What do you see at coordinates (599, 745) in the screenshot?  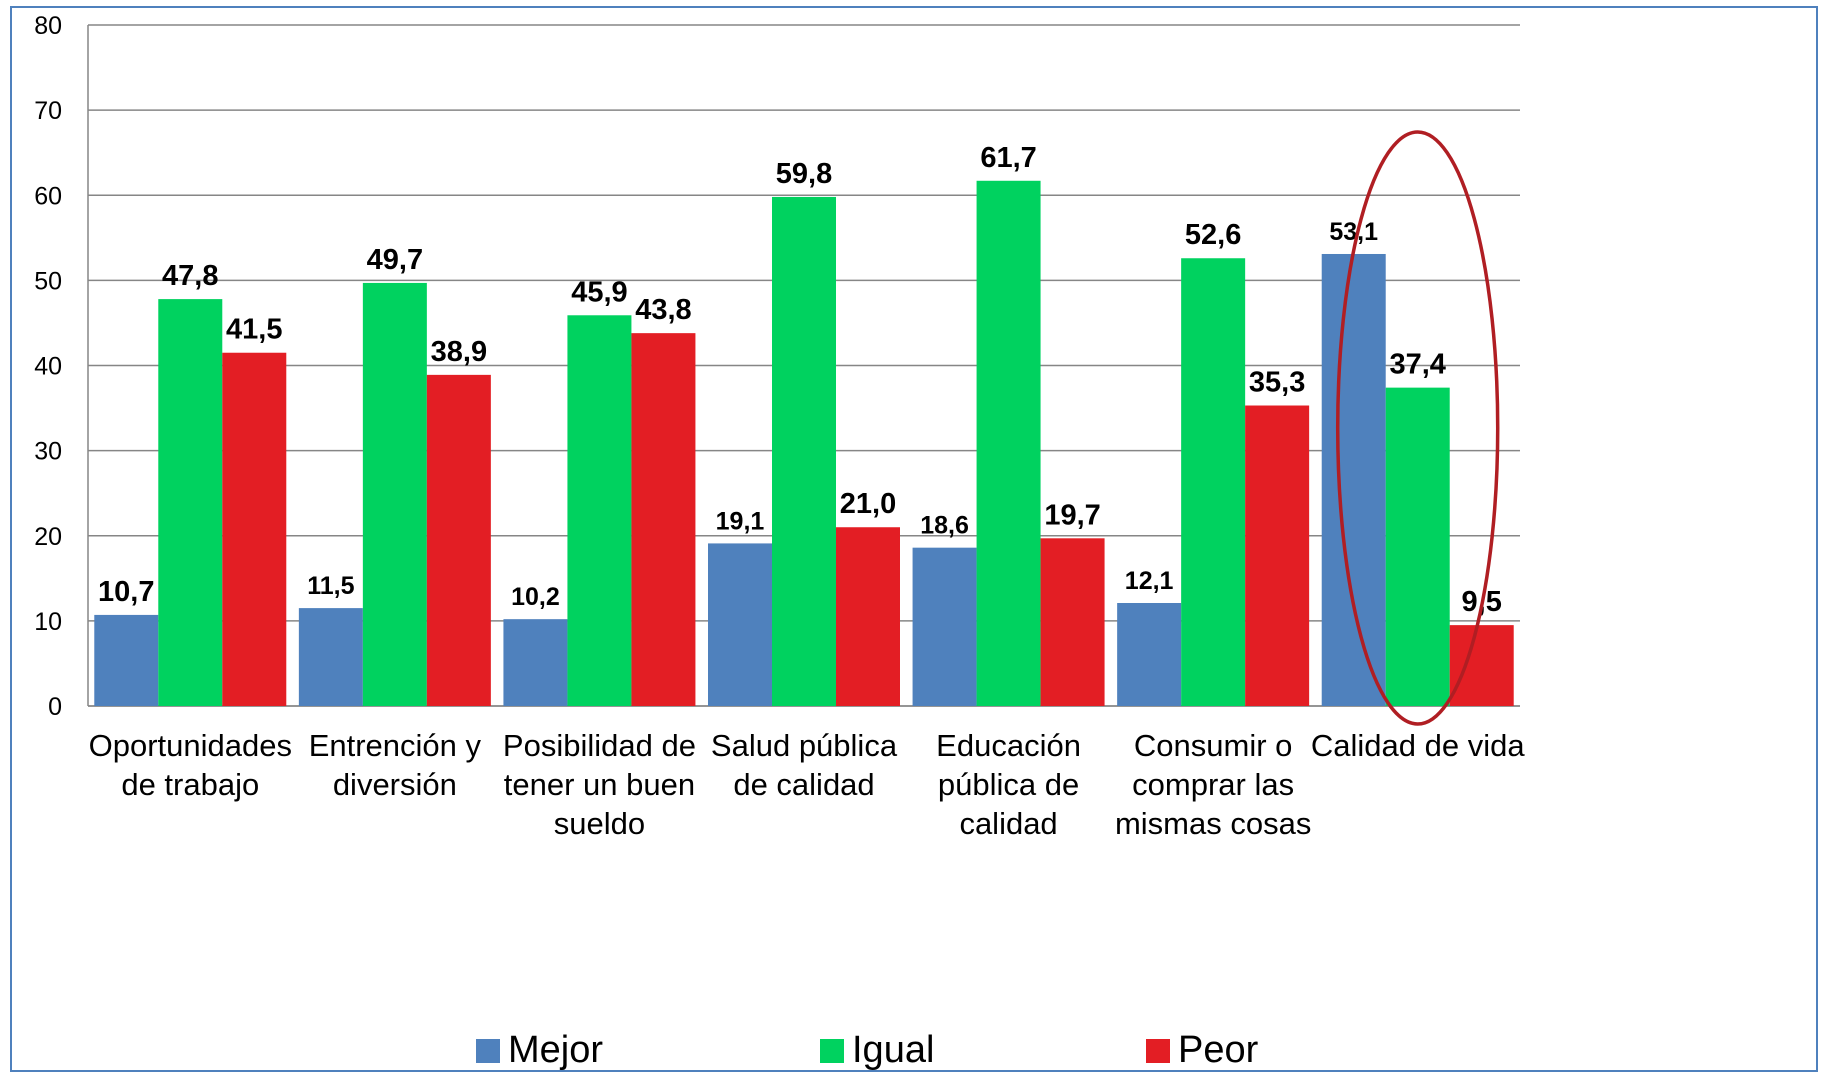 I see `category-label: Posibilidad de` at bounding box center [599, 745].